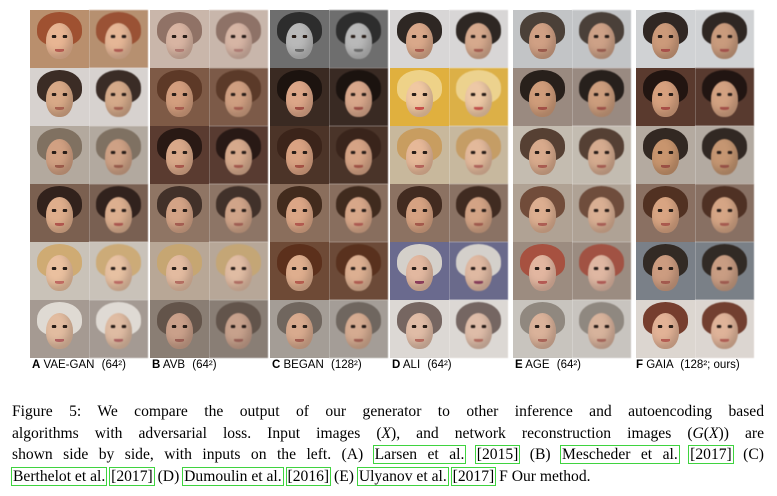  What do you see at coordinates (519, 365) in the screenshot?
I see `panel-letter: E` at bounding box center [519, 365].